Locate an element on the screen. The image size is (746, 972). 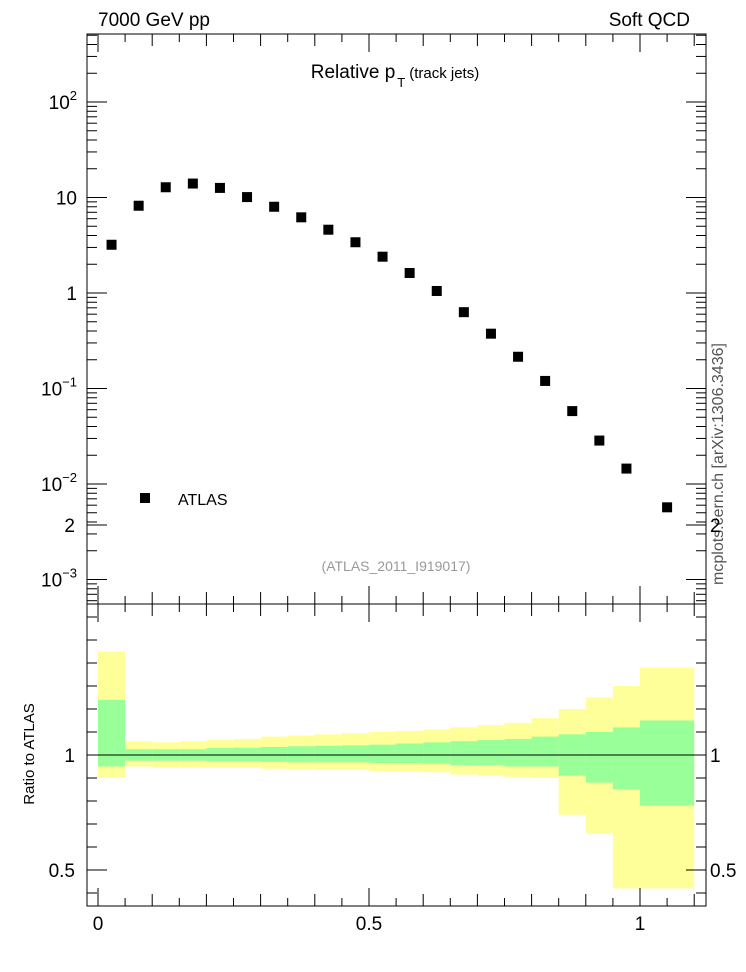
ratio-ytick-label-left: 1 is located at coordinates (69, 756).